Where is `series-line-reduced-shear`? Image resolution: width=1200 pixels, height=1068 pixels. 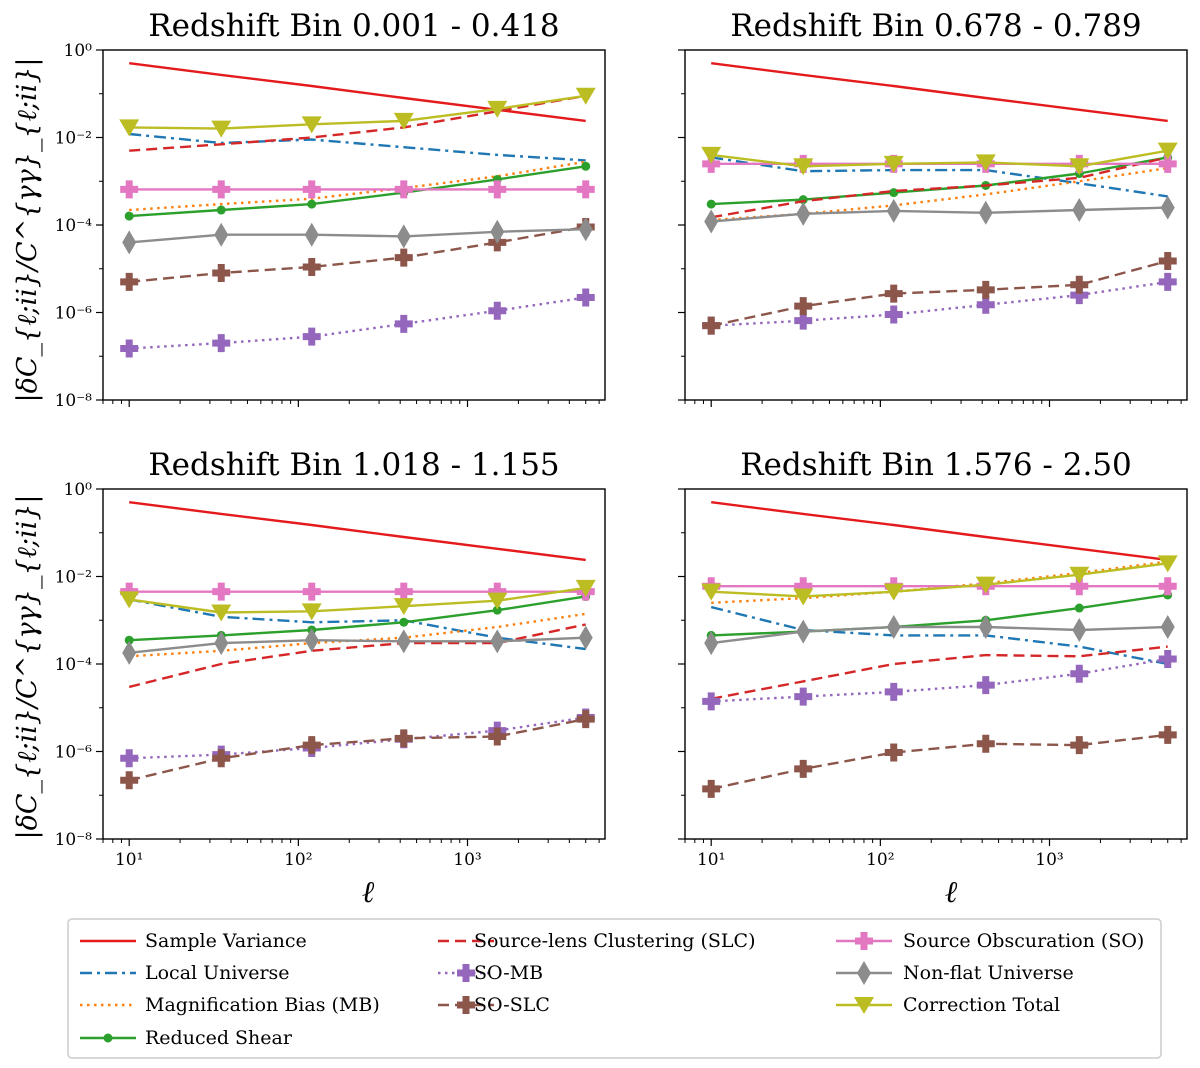 series-line-reduced-shear is located at coordinates (357, 191).